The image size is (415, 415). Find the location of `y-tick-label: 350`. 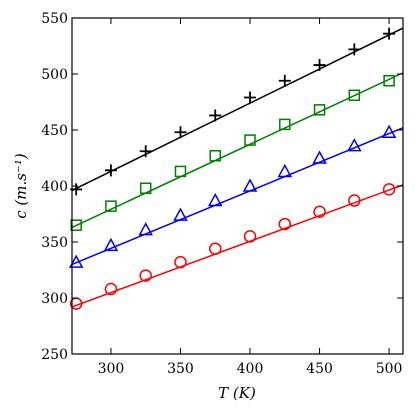

y-tick-label: 350 is located at coordinates (54, 243).